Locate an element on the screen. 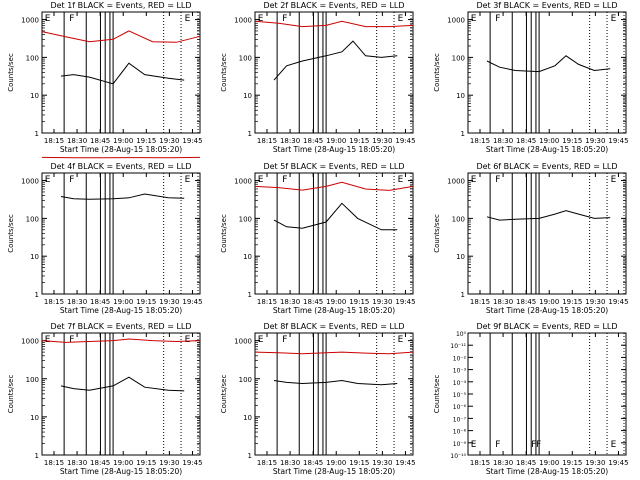  y-tick-label: 10⁻⁹ is located at coordinates (460, 444).